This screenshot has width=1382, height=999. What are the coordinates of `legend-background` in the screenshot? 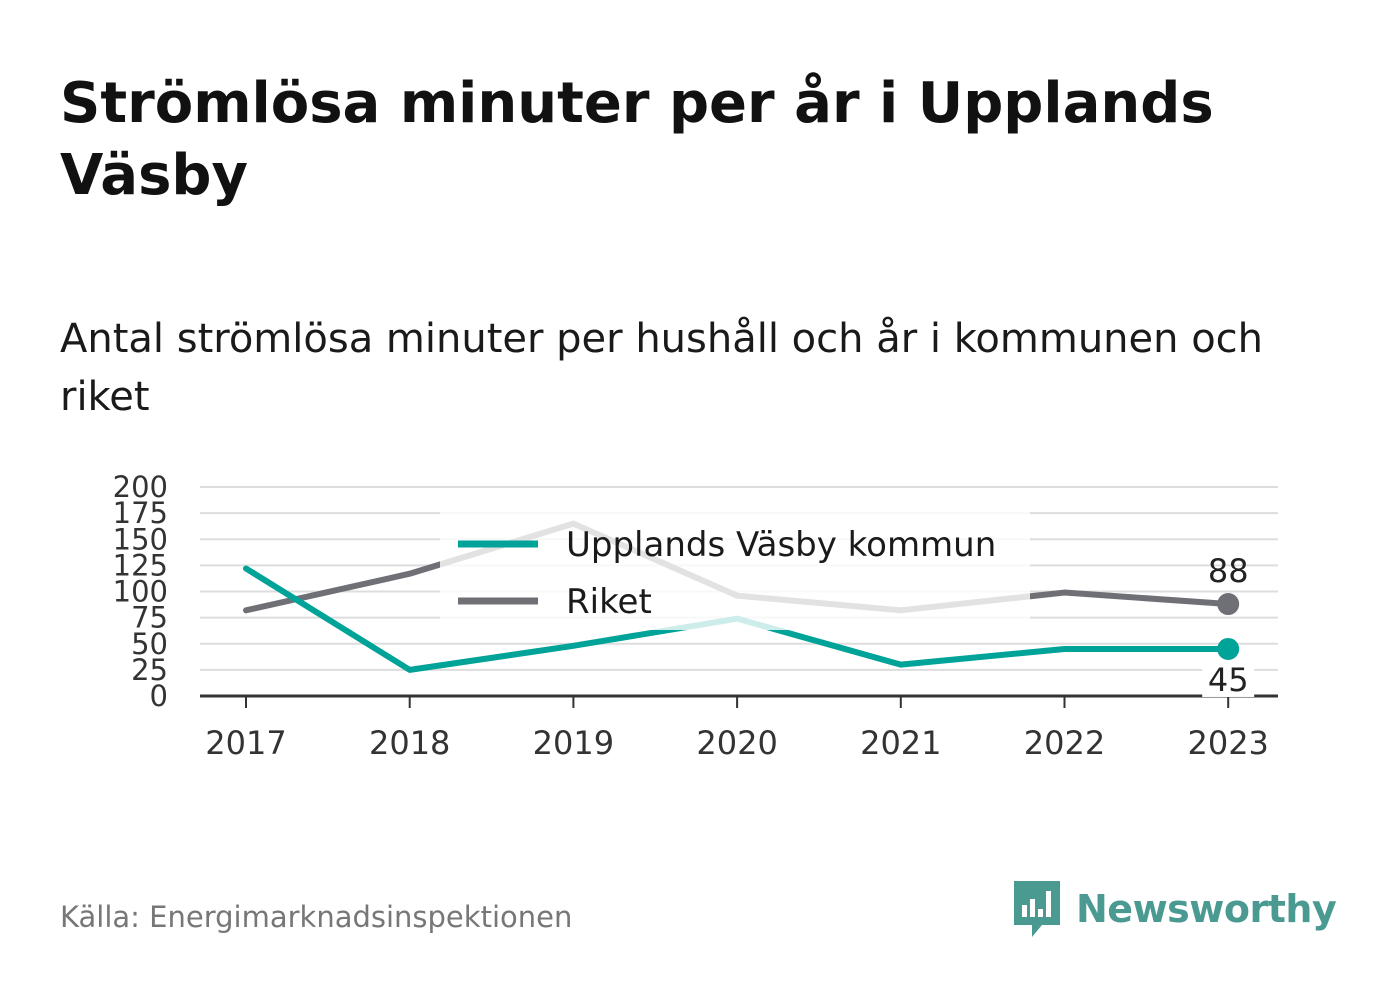 It's located at (735, 571).